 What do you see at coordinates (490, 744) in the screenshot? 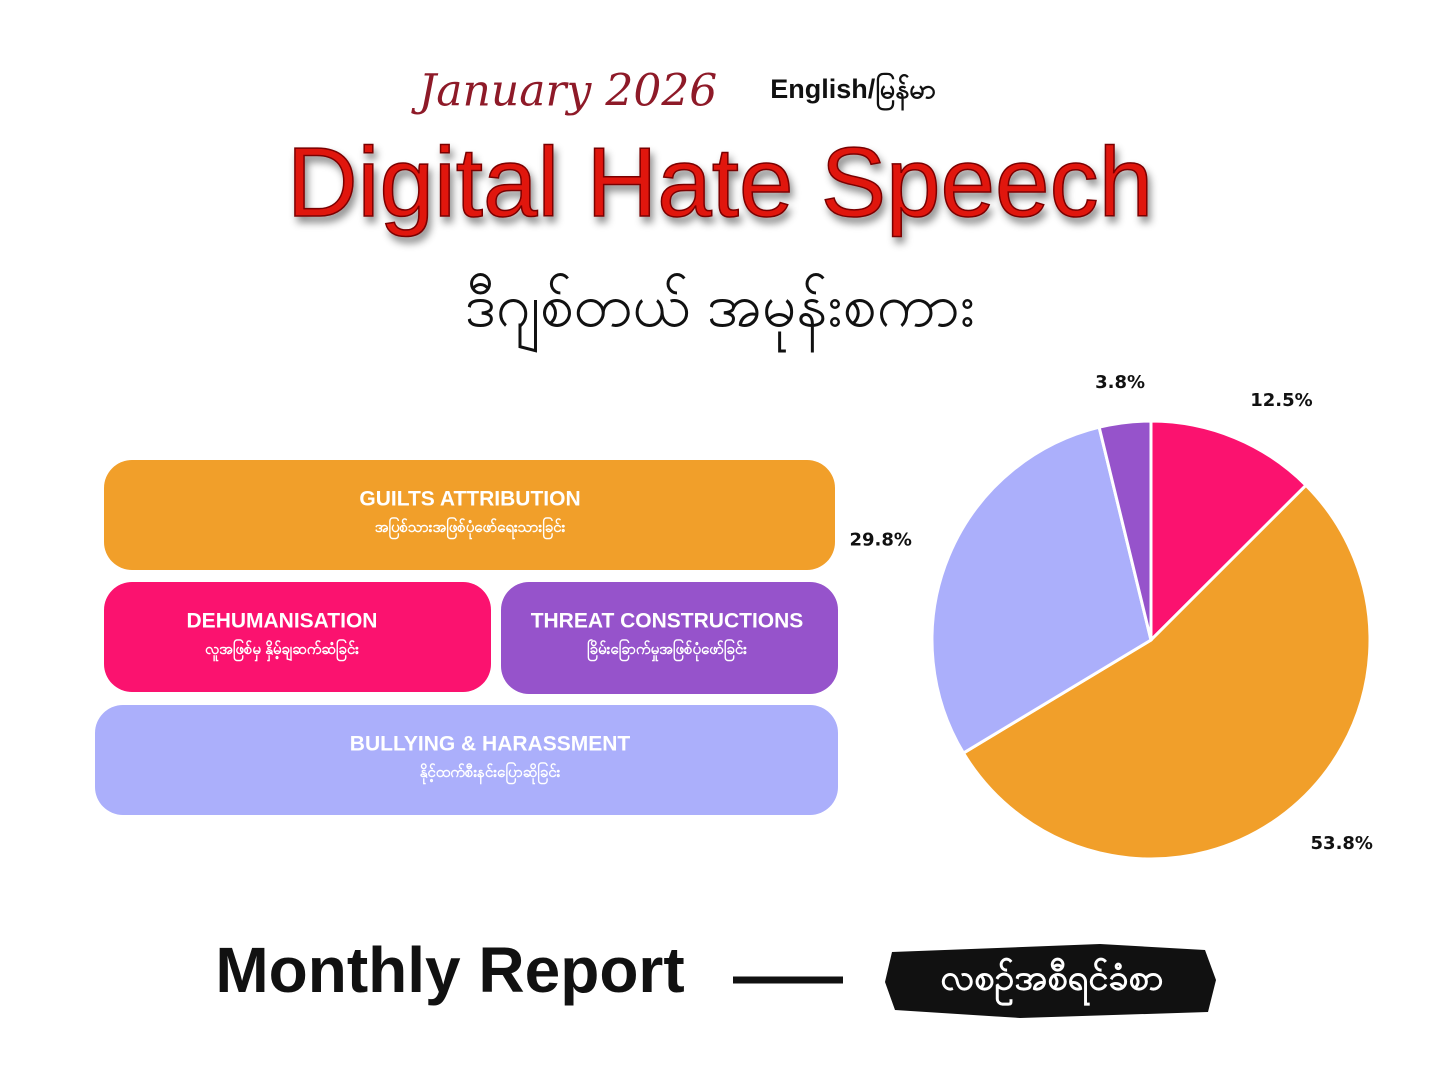
I see `legend-label: BULLYING & HARASSMENT` at bounding box center [490, 744].